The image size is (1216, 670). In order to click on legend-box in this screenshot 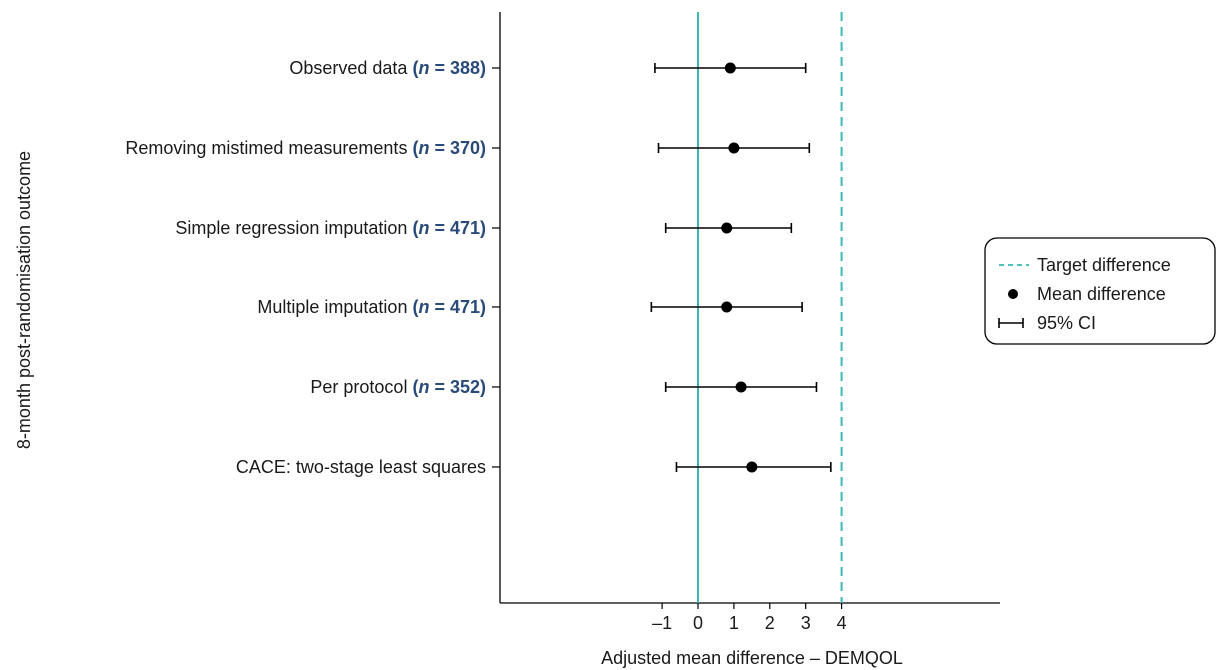, I will do `click(1100, 291)`.